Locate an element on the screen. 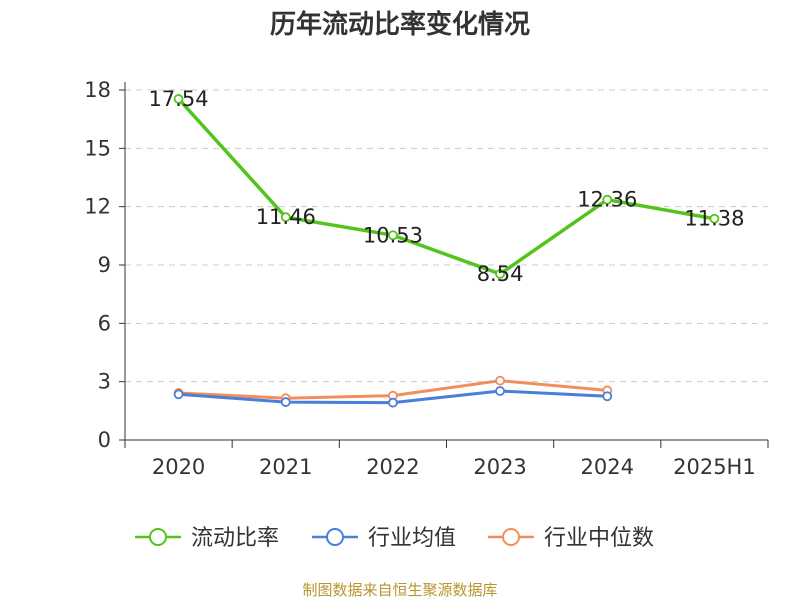  legend-item: 流动比率 is located at coordinates (207, 538).